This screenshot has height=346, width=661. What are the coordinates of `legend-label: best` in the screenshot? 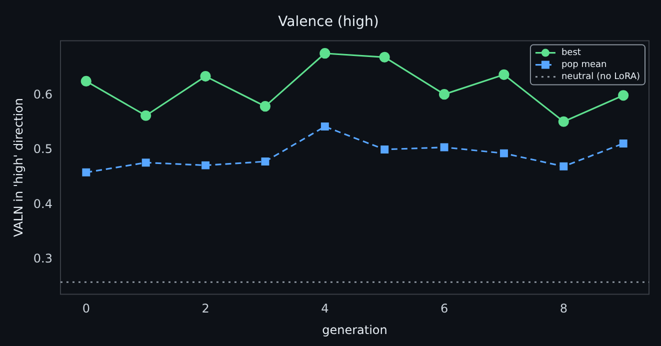 It's located at (571, 53).